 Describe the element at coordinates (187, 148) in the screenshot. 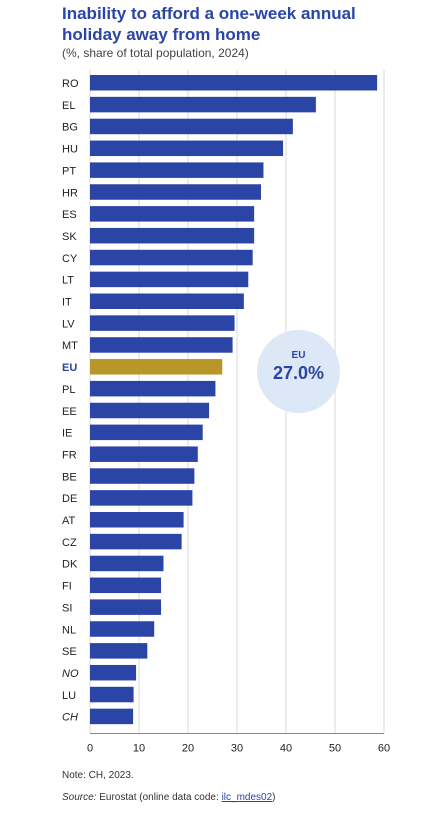

I see `bar-hu` at that location.